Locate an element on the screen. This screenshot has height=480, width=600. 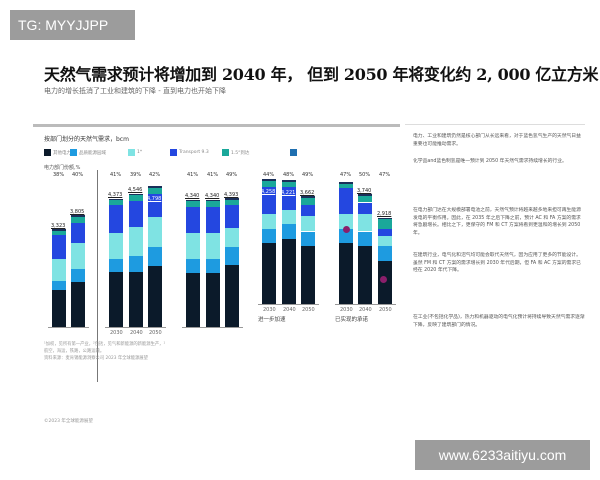
chart-title: 按部门划分的天然气需求，bcm is located at coordinates (86, 139).